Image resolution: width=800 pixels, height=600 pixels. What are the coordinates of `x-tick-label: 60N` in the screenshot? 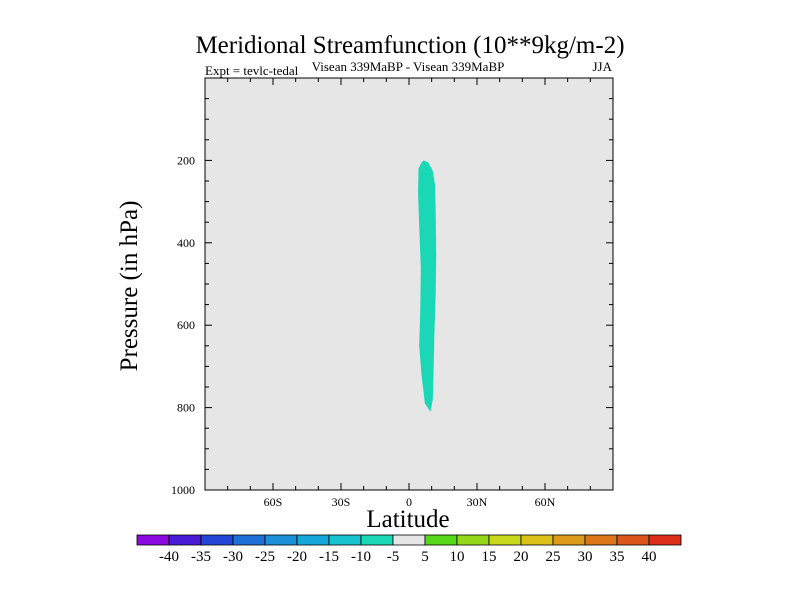 It's located at (545, 502).